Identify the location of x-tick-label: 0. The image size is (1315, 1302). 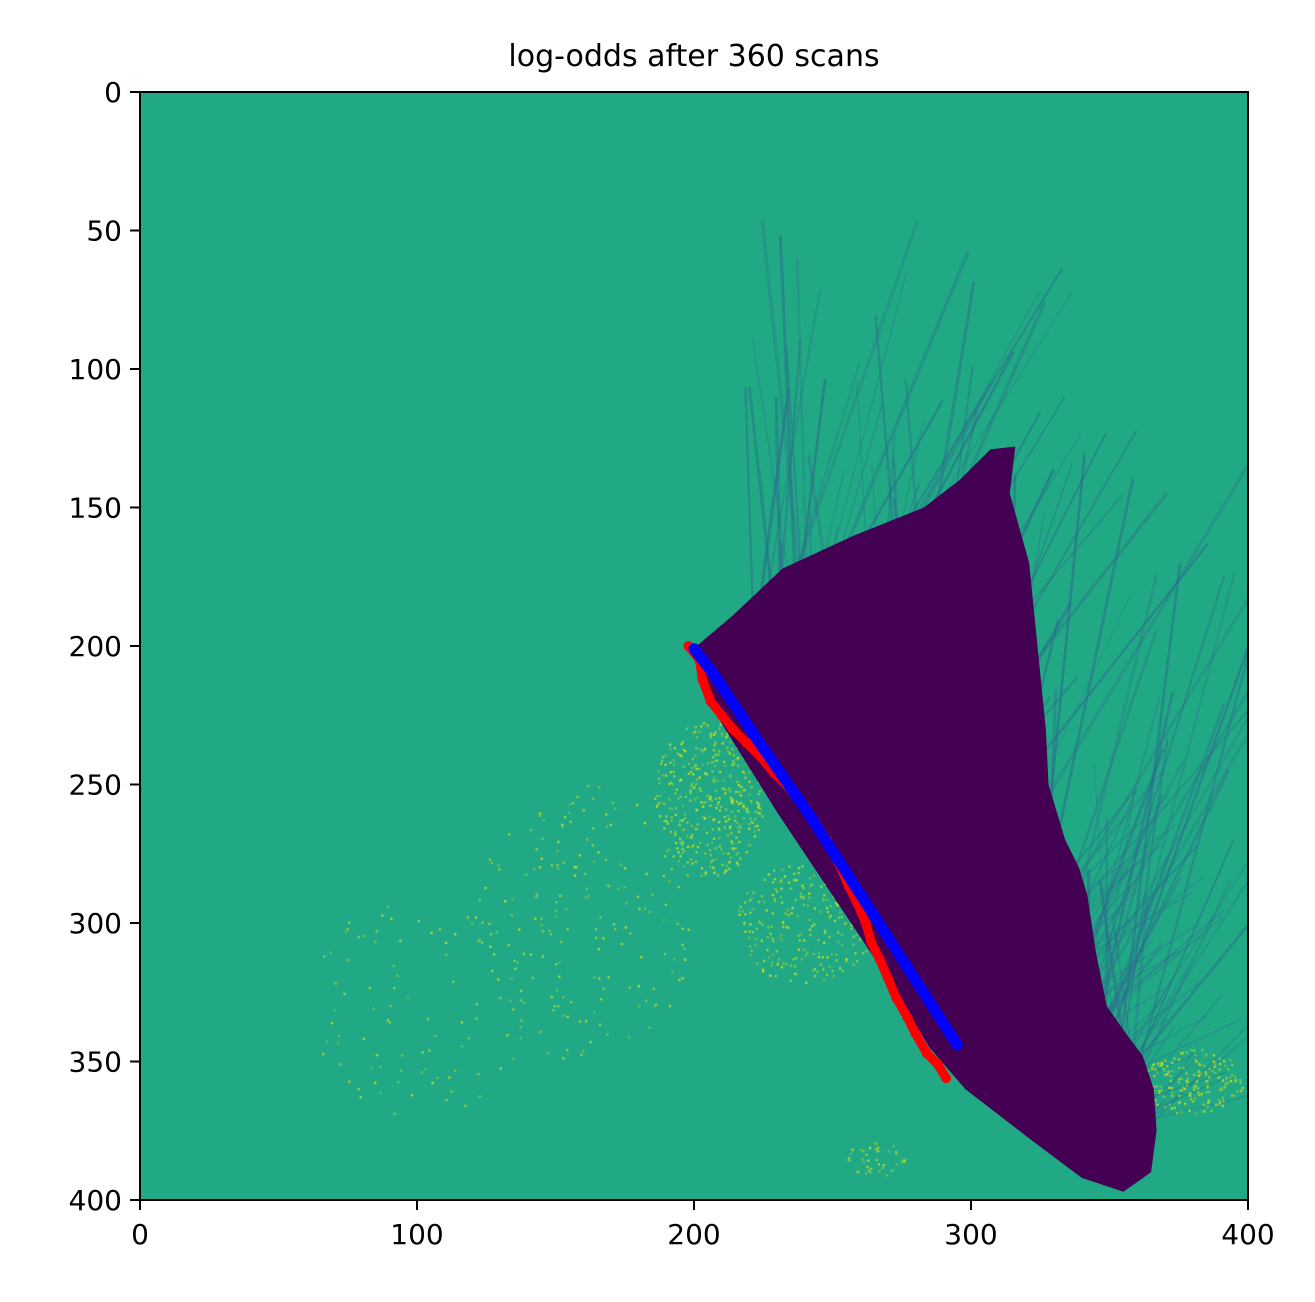
(140, 1234).